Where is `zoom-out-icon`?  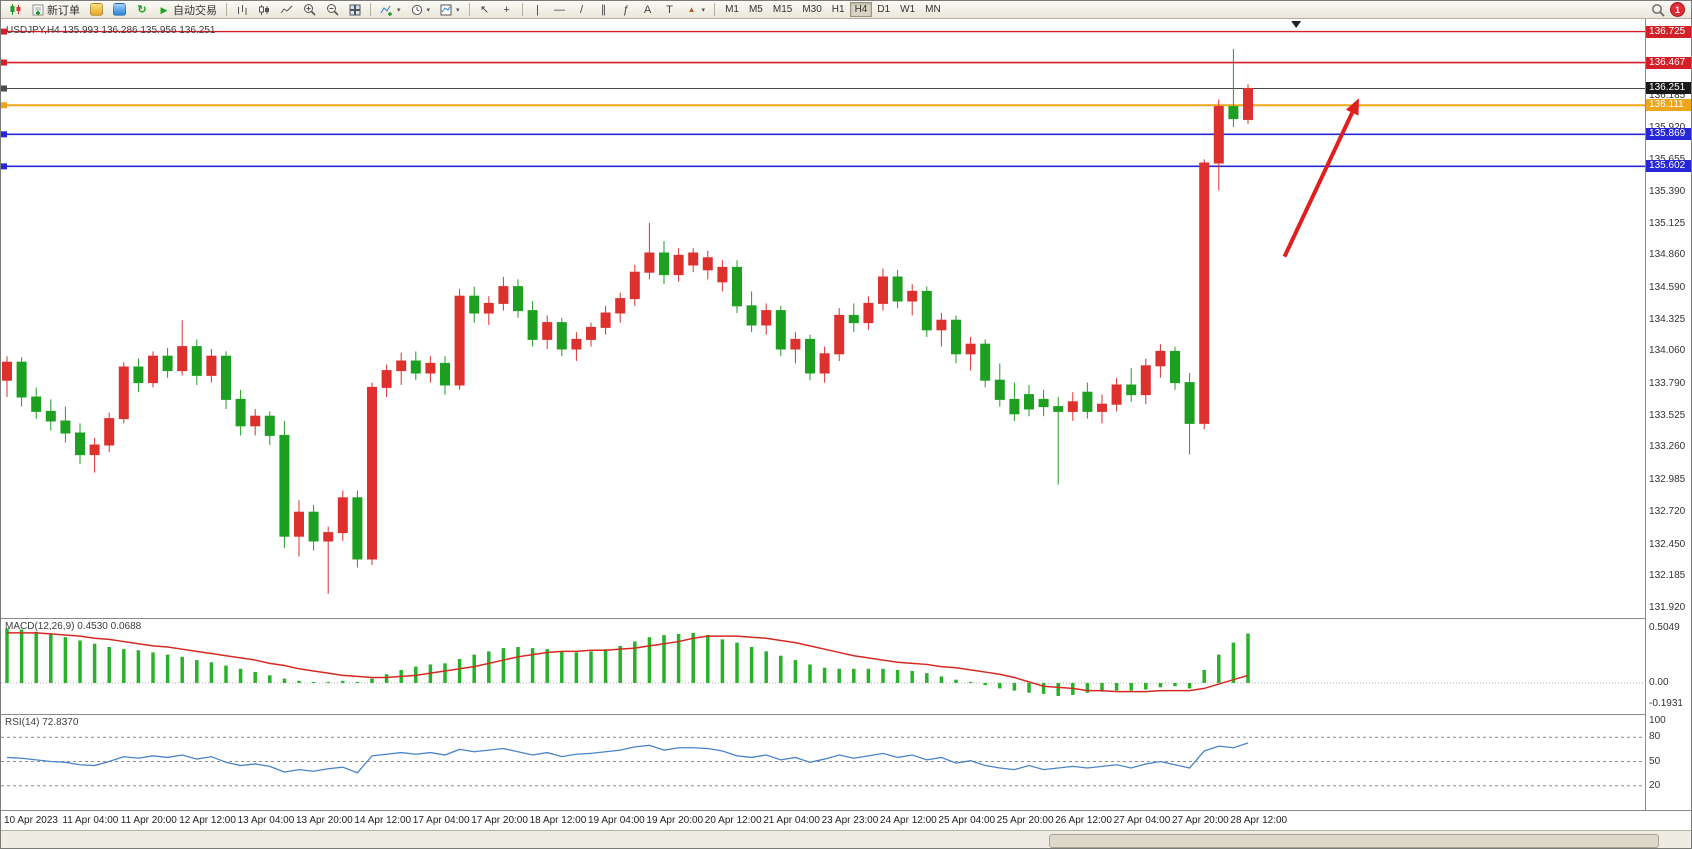 zoom-out-icon is located at coordinates (333, 10).